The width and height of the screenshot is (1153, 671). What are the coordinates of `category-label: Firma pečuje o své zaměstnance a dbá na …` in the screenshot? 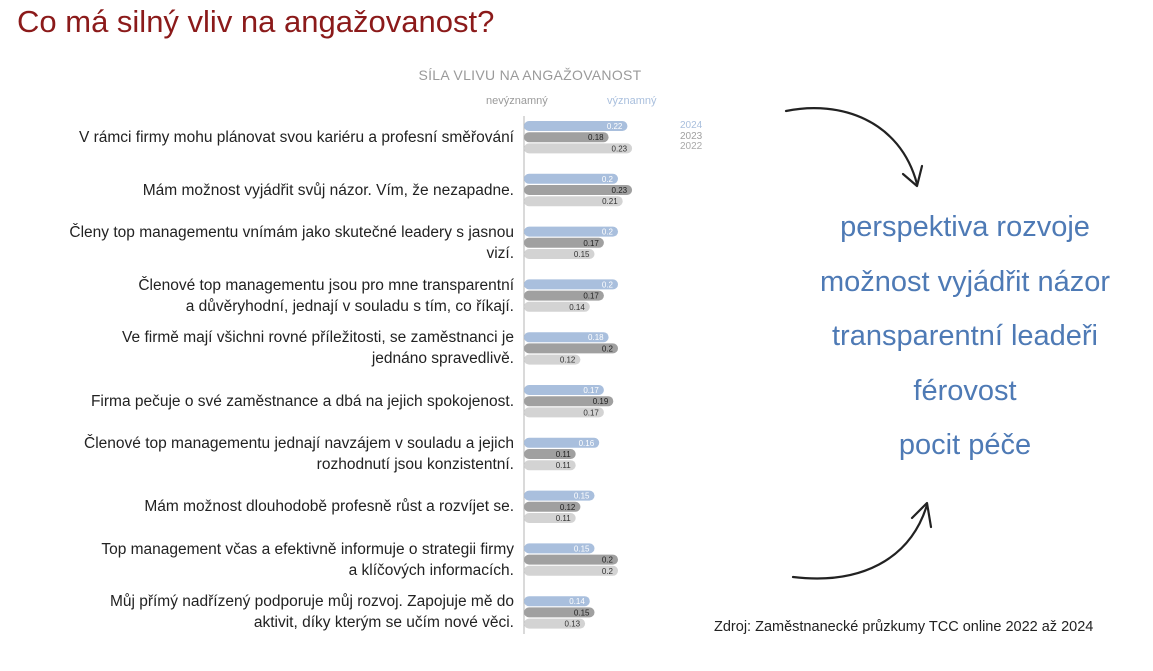 It's located at (257, 401).